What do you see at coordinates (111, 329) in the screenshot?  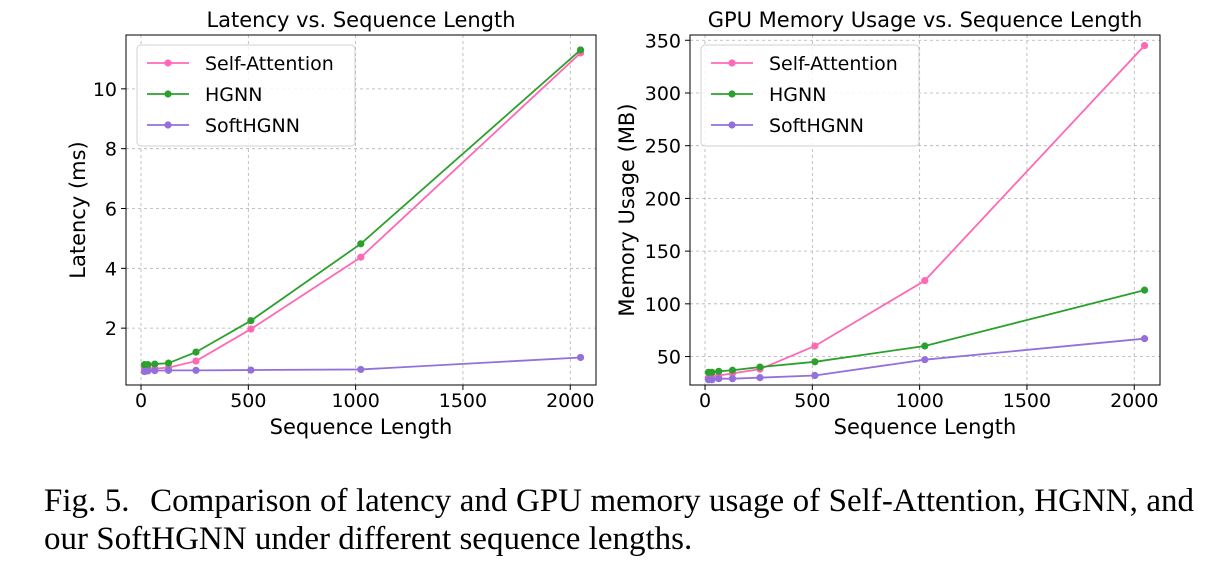 I see `y-tick-label: 2` at bounding box center [111, 329].